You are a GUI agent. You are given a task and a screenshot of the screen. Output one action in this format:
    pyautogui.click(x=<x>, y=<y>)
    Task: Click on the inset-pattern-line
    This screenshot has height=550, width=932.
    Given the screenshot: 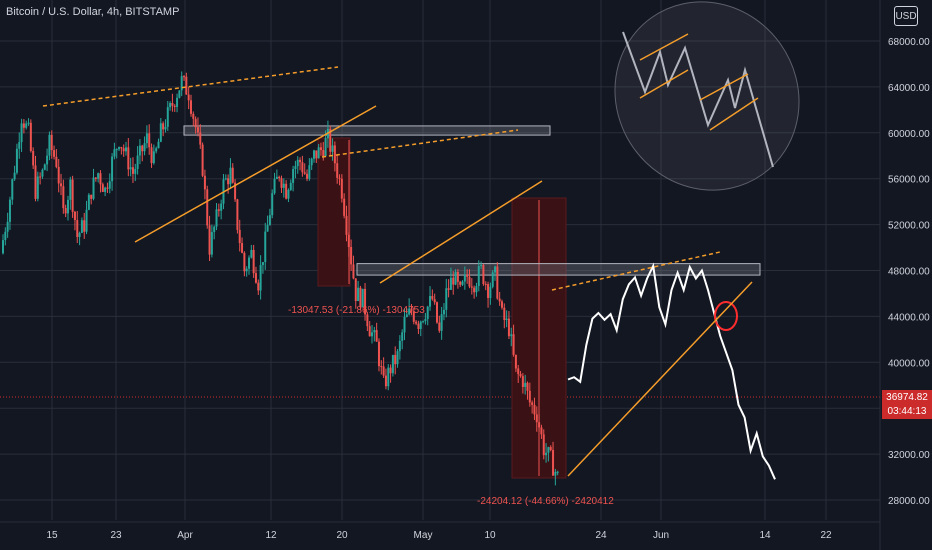 What is the action you would take?
    pyautogui.click(x=698, y=99)
    